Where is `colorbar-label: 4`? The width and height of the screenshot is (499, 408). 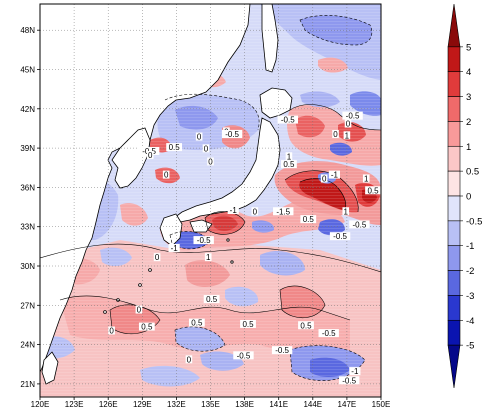 colorbar-label: 4 is located at coordinates (468, 72).